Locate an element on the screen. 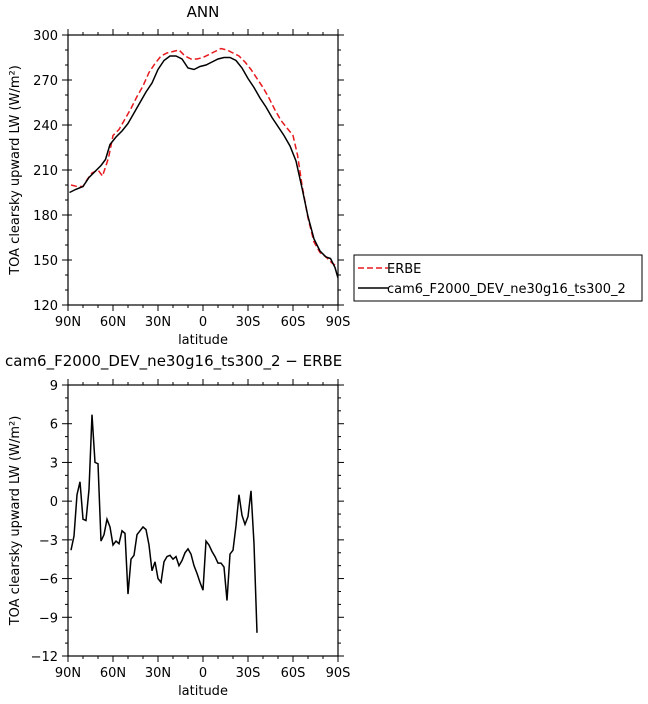 The width and height of the screenshot is (648, 704). legend-box is located at coordinates (498, 278).